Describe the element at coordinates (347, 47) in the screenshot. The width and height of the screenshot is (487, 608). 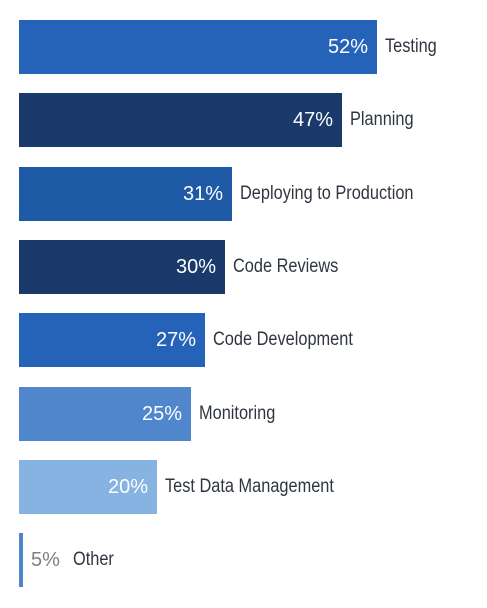
I see `value-label-testing: 52%` at that location.